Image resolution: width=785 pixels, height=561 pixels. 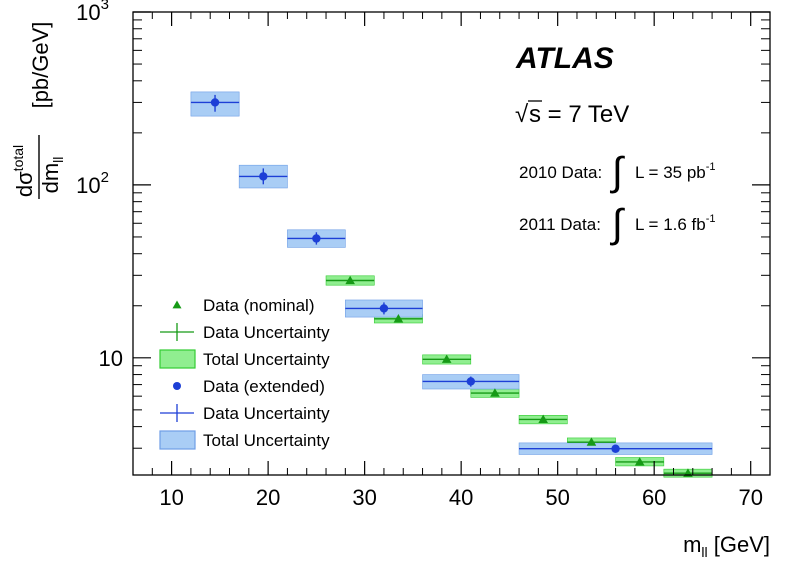 I want to click on y-label-unit: [pb/GeV], so click(x=40, y=65).